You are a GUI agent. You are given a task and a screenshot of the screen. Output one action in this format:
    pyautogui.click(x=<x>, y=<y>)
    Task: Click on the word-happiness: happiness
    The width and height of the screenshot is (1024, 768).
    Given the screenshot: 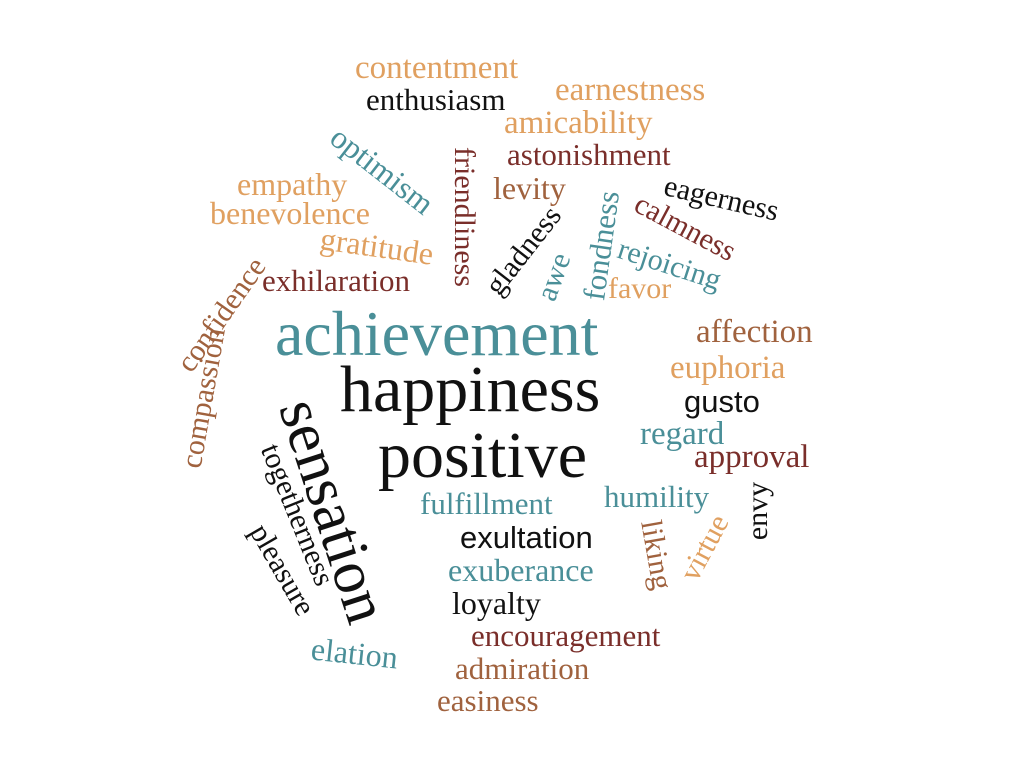 What is the action you would take?
    pyautogui.click(x=470, y=389)
    